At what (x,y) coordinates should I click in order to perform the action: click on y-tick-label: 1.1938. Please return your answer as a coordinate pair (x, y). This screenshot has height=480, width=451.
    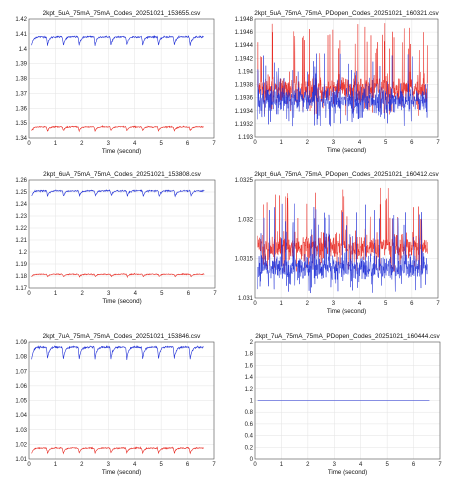
    Looking at the image, I should click on (244, 86).